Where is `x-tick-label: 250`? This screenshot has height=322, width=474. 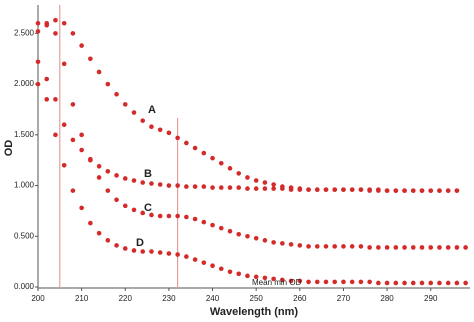
x-tick-label: 250 is located at coordinates (257, 298).